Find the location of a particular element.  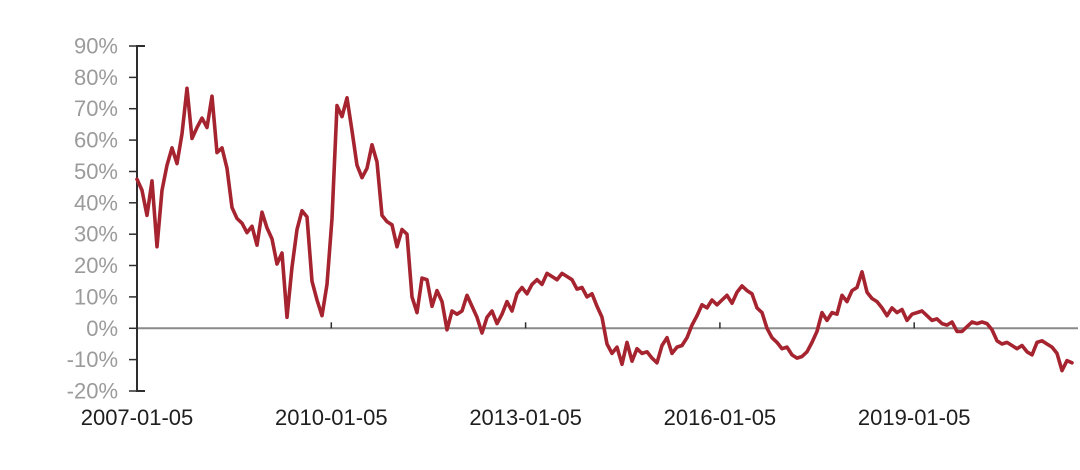

y-tick-label: -20% is located at coordinates (92, 391).